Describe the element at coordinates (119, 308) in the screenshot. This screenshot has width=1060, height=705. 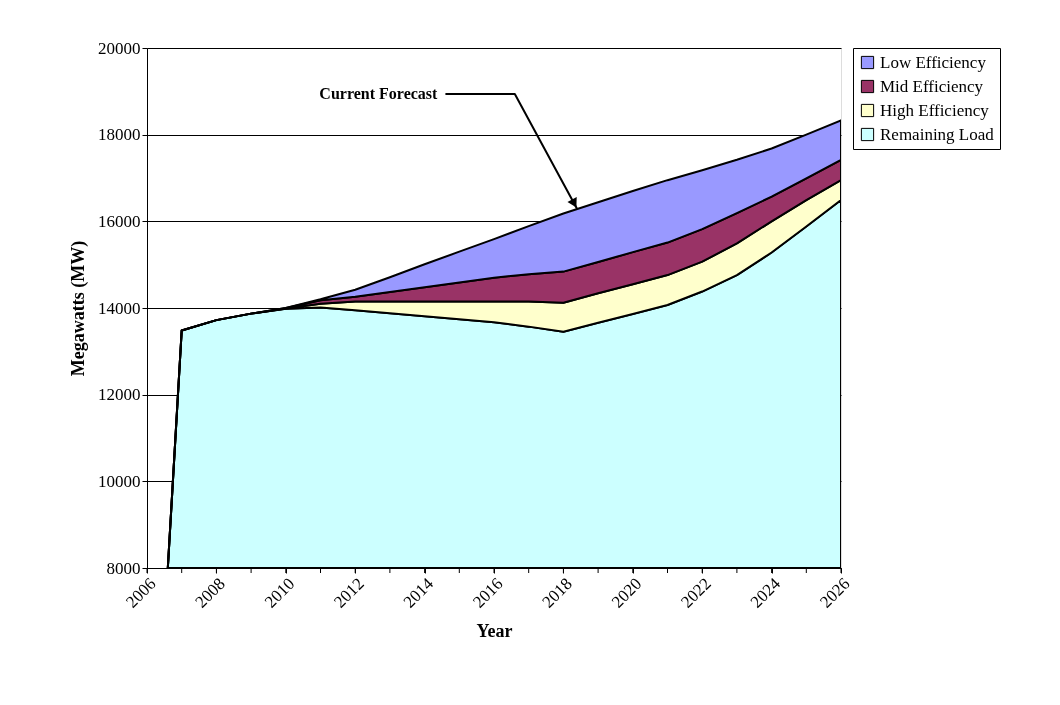
I see `y-tick-label: 14000` at that location.